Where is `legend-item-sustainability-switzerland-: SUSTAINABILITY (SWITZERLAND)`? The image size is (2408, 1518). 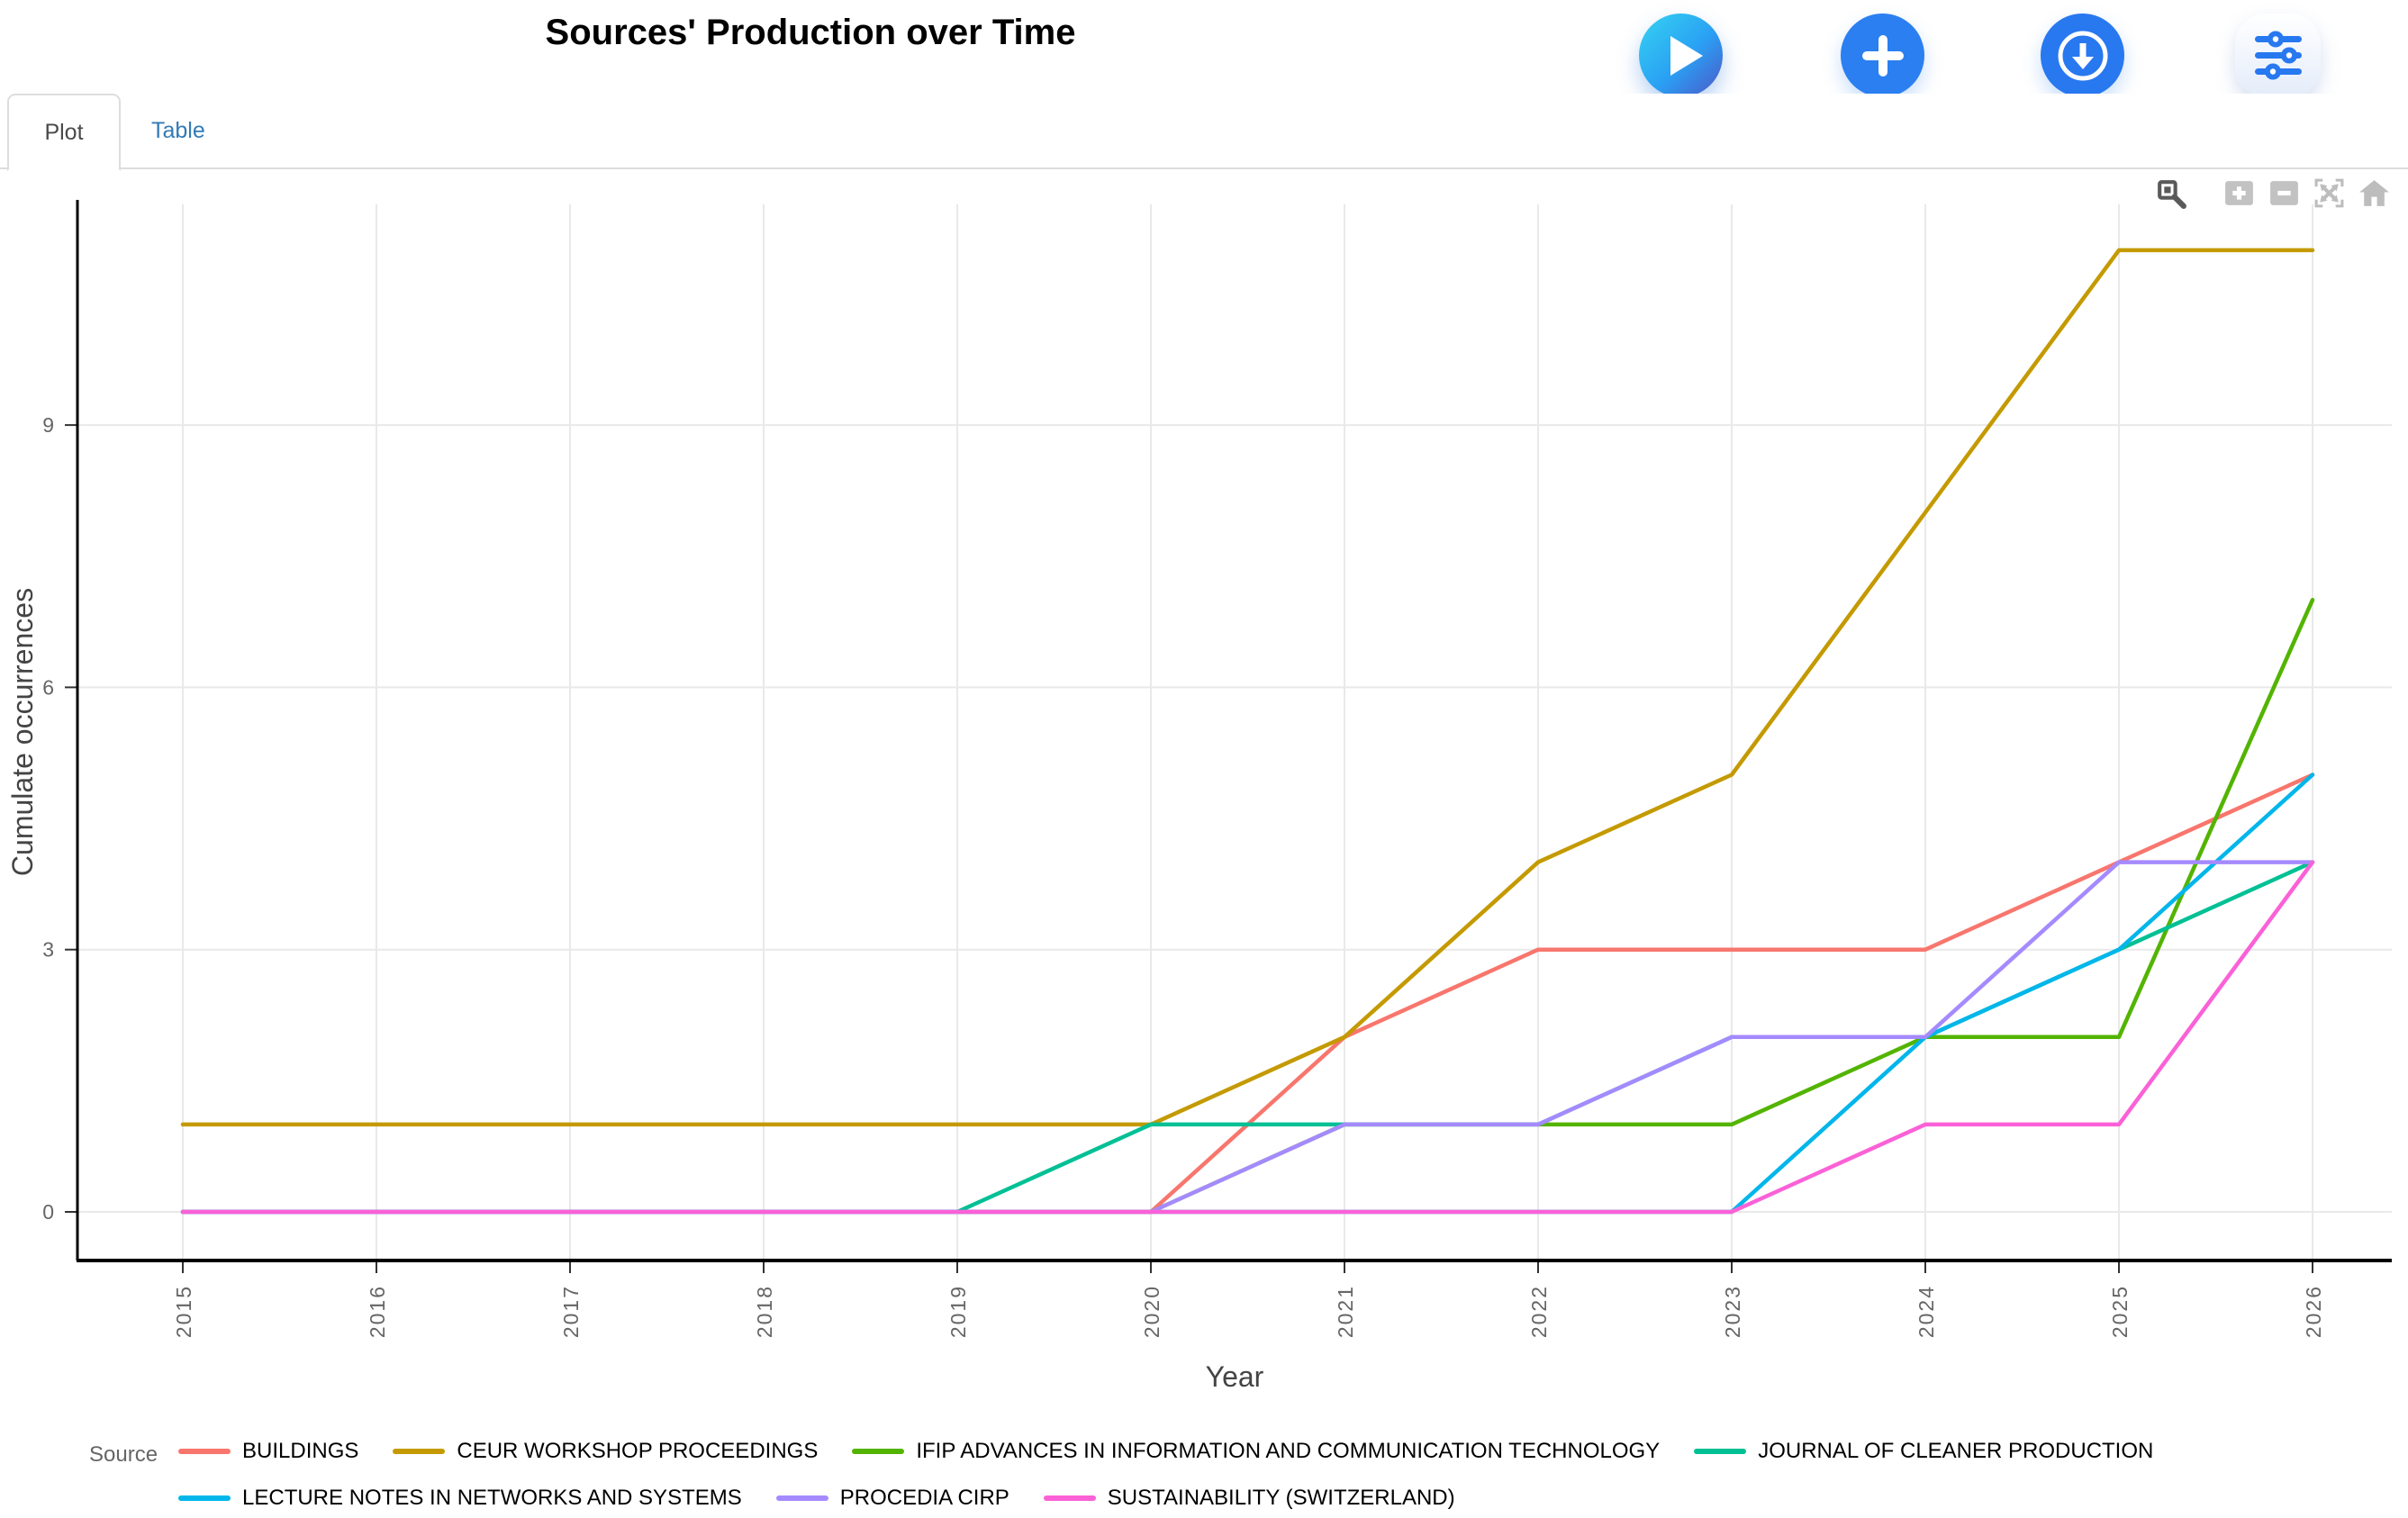 legend-item-sustainability-switzerland-: SUSTAINABILITY (SWITZERLAND) is located at coordinates (1249, 1499).